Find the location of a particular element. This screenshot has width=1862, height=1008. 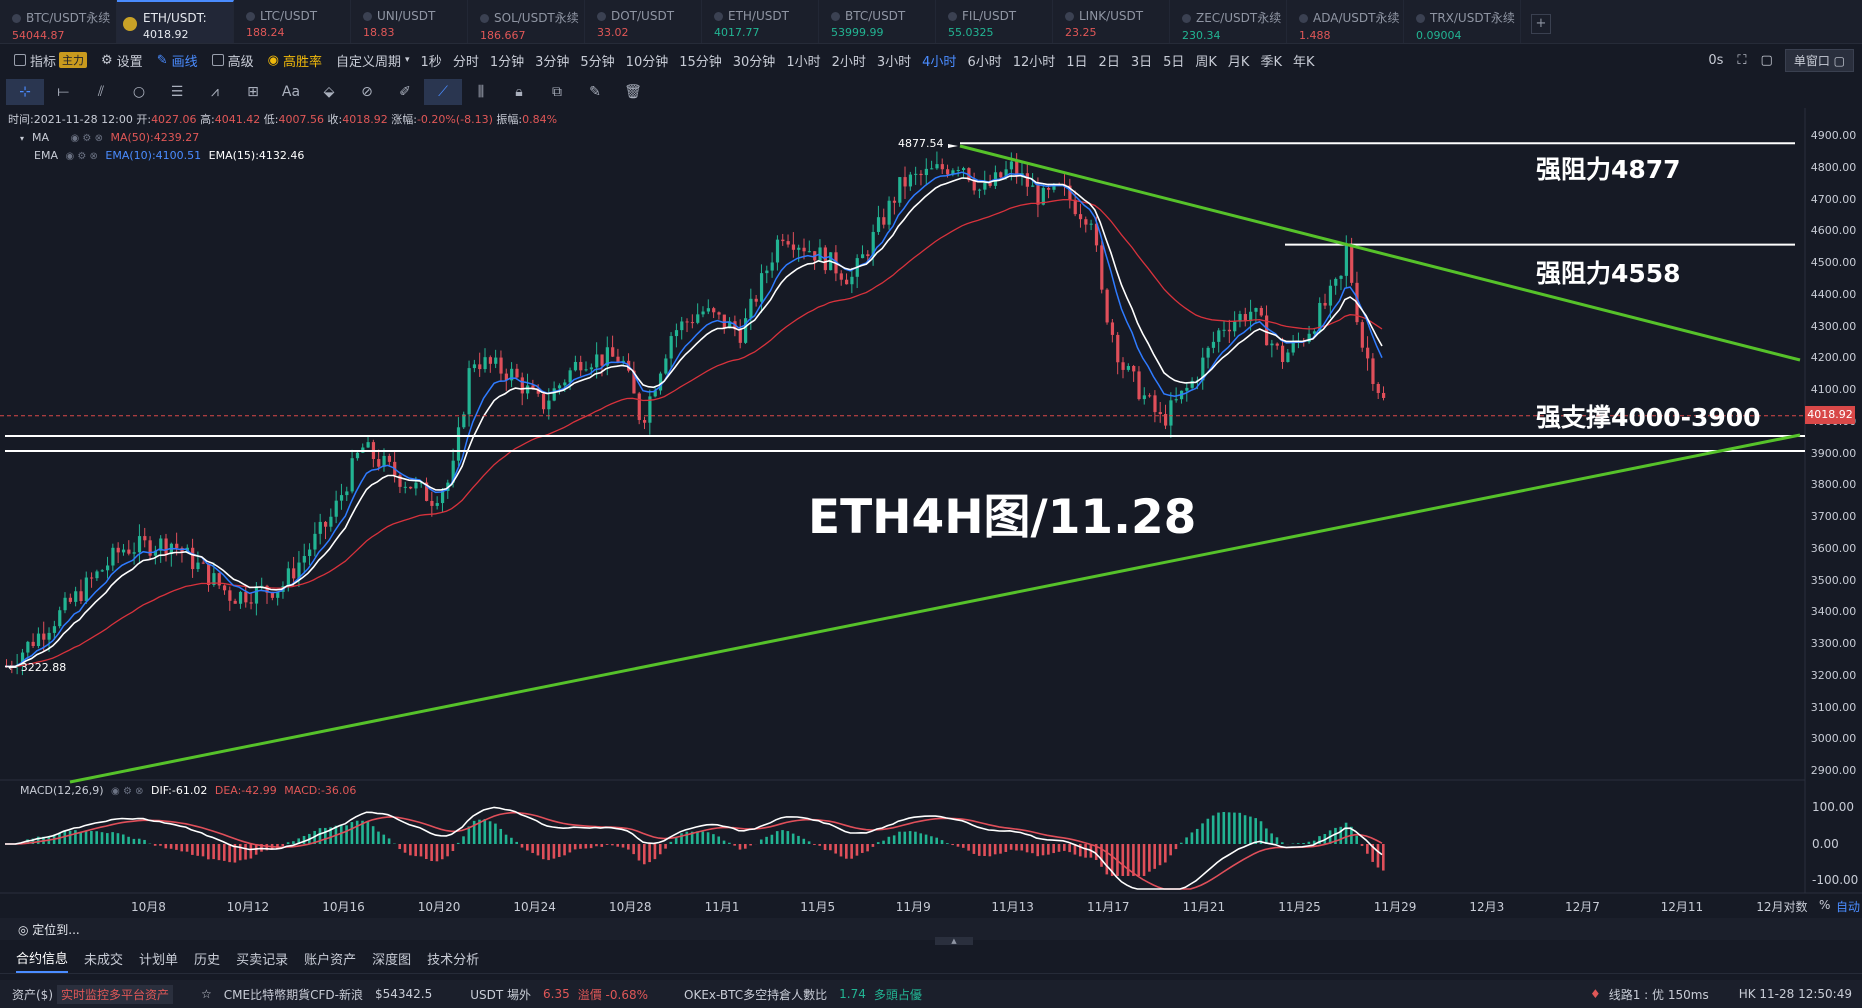

lock-icon: 🔒︎ is located at coordinates (519, 92).